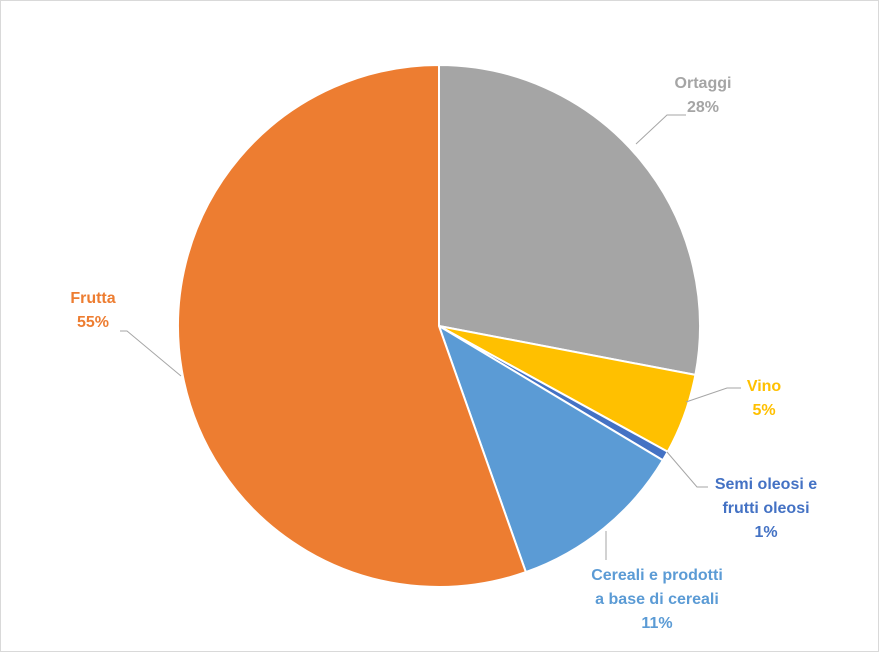  I want to click on leader-line-frutta, so click(151, 353).